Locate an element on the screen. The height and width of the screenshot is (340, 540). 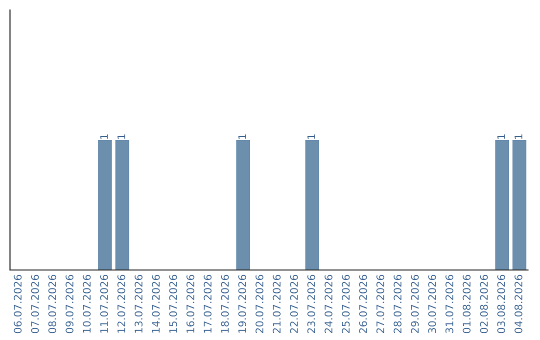
x-tick-label: 03.08.2026 is located at coordinates (501, 304).